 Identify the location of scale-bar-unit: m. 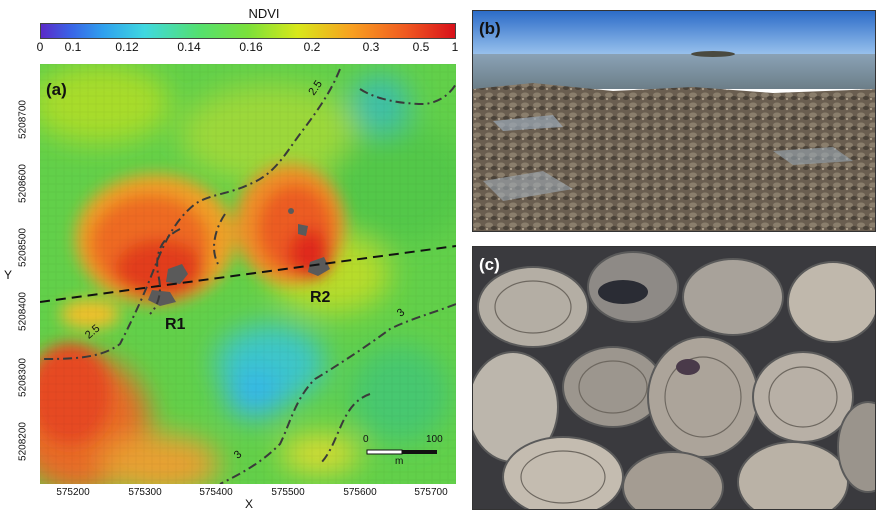
(399, 461).